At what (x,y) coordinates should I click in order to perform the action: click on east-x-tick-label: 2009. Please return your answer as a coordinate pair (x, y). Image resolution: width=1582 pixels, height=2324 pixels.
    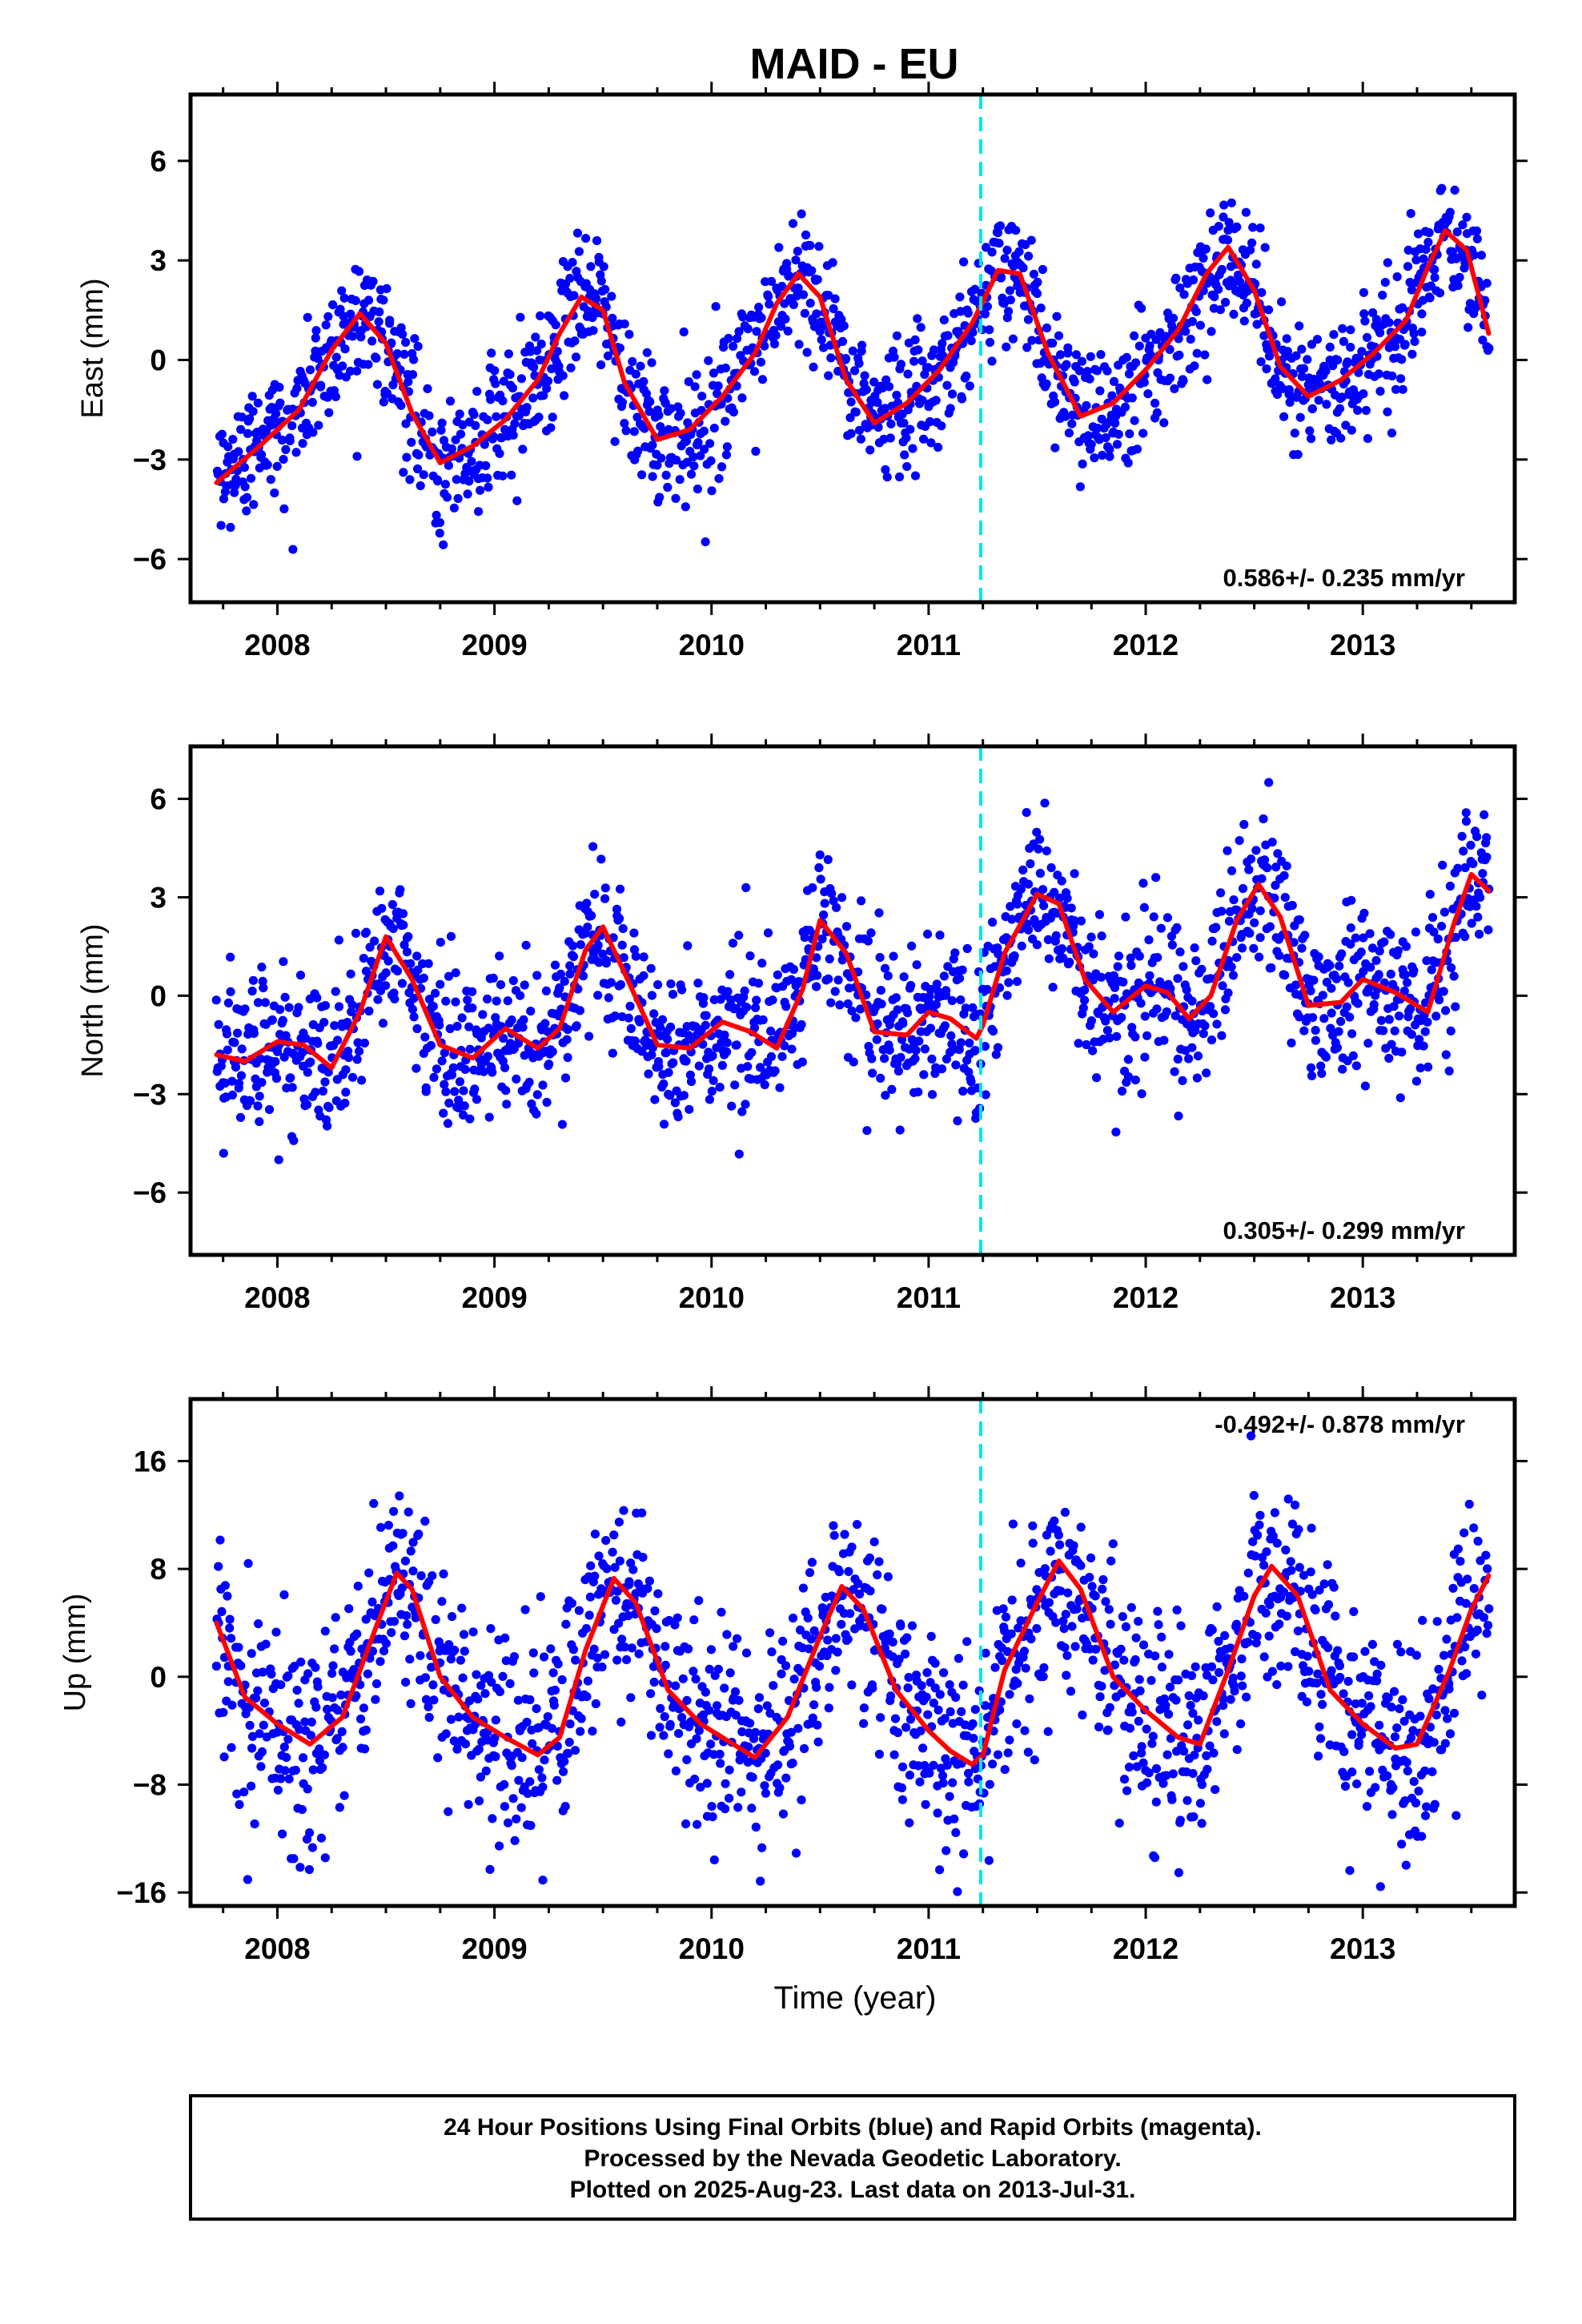
    Looking at the image, I should click on (494, 645).